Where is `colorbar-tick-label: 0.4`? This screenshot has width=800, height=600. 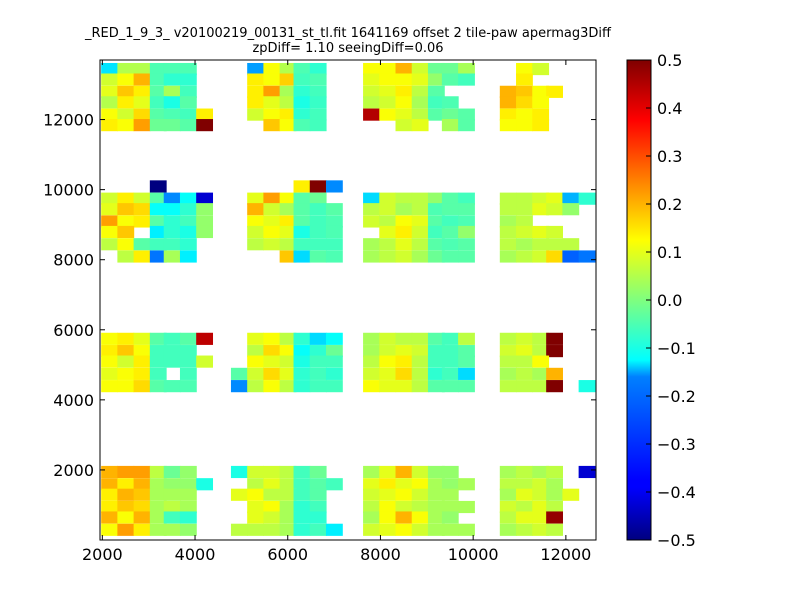
colorbar-tick-label: 0.4 is located at coordinates (669, 108).